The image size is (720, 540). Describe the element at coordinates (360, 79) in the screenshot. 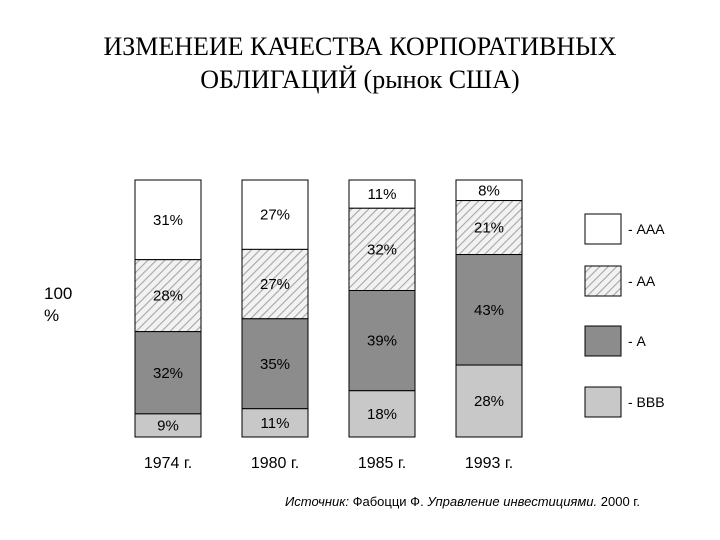

I see `chart-title-line-2: ОБЛИГАЦИЙ (рынок США)` at that location.